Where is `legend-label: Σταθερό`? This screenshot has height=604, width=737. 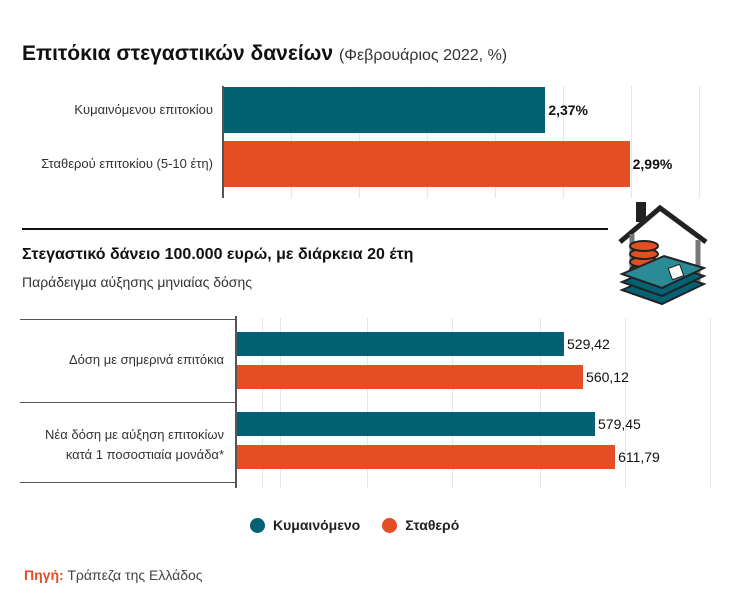
legend-label: Σταθερό is located at coordinates (432, 525).